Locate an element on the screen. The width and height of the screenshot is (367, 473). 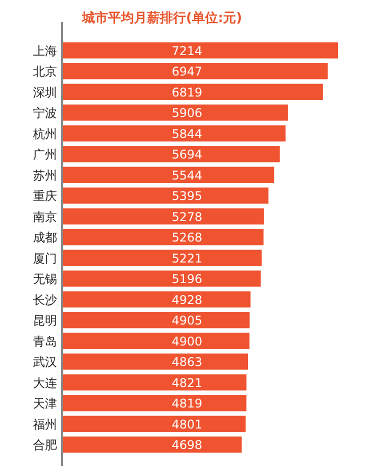
data-label: 6819 is located at coordinates (187, 92).